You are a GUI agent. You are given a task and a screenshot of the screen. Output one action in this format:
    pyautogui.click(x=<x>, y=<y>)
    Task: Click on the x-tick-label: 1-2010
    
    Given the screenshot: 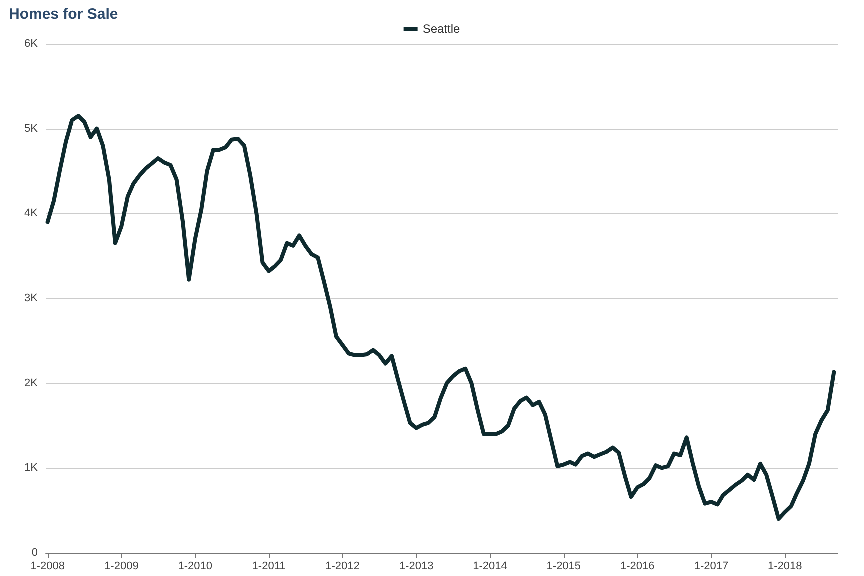 What is the action you would take?
    pyautogui.click(x=195, y=566)
    